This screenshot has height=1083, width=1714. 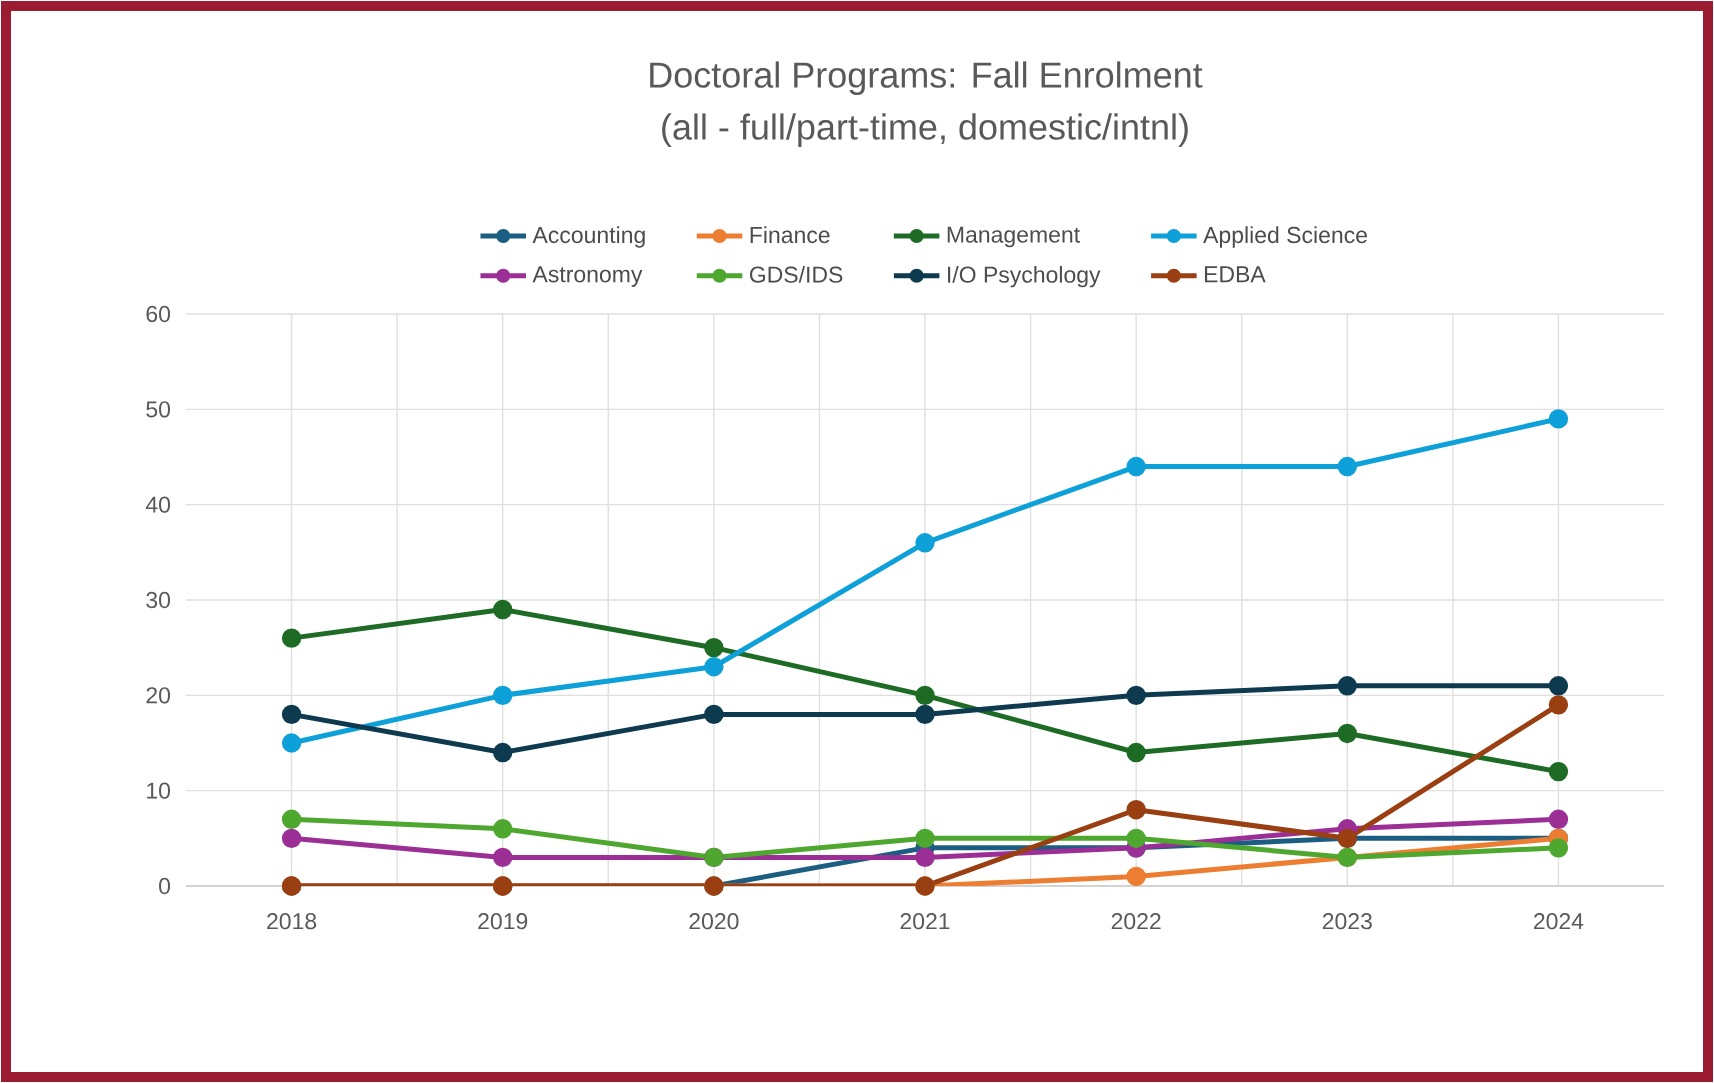 I want to click on y-tick-label: 50, so click(x=158, y=409).